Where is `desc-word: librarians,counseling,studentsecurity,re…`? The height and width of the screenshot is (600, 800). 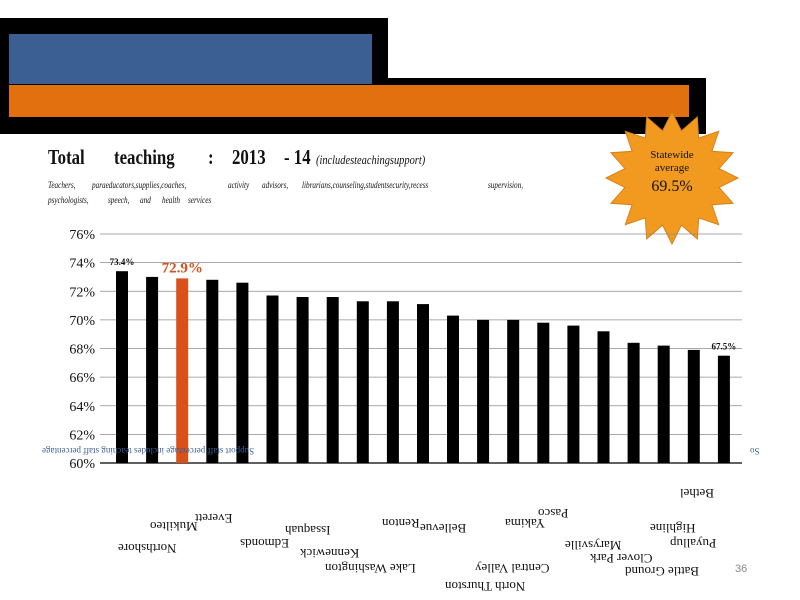
desc-word: librarians,counseling,studentsecurity,re… is located at coordinates (365, 185).